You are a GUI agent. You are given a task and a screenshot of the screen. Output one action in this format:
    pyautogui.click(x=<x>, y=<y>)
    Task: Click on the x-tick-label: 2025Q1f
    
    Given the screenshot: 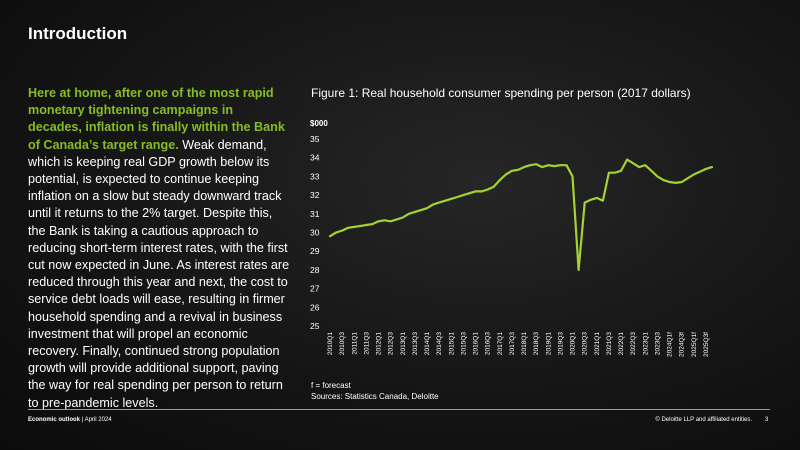 What is the action you would take?
    pyautogui.click(x=694, y=344)
    